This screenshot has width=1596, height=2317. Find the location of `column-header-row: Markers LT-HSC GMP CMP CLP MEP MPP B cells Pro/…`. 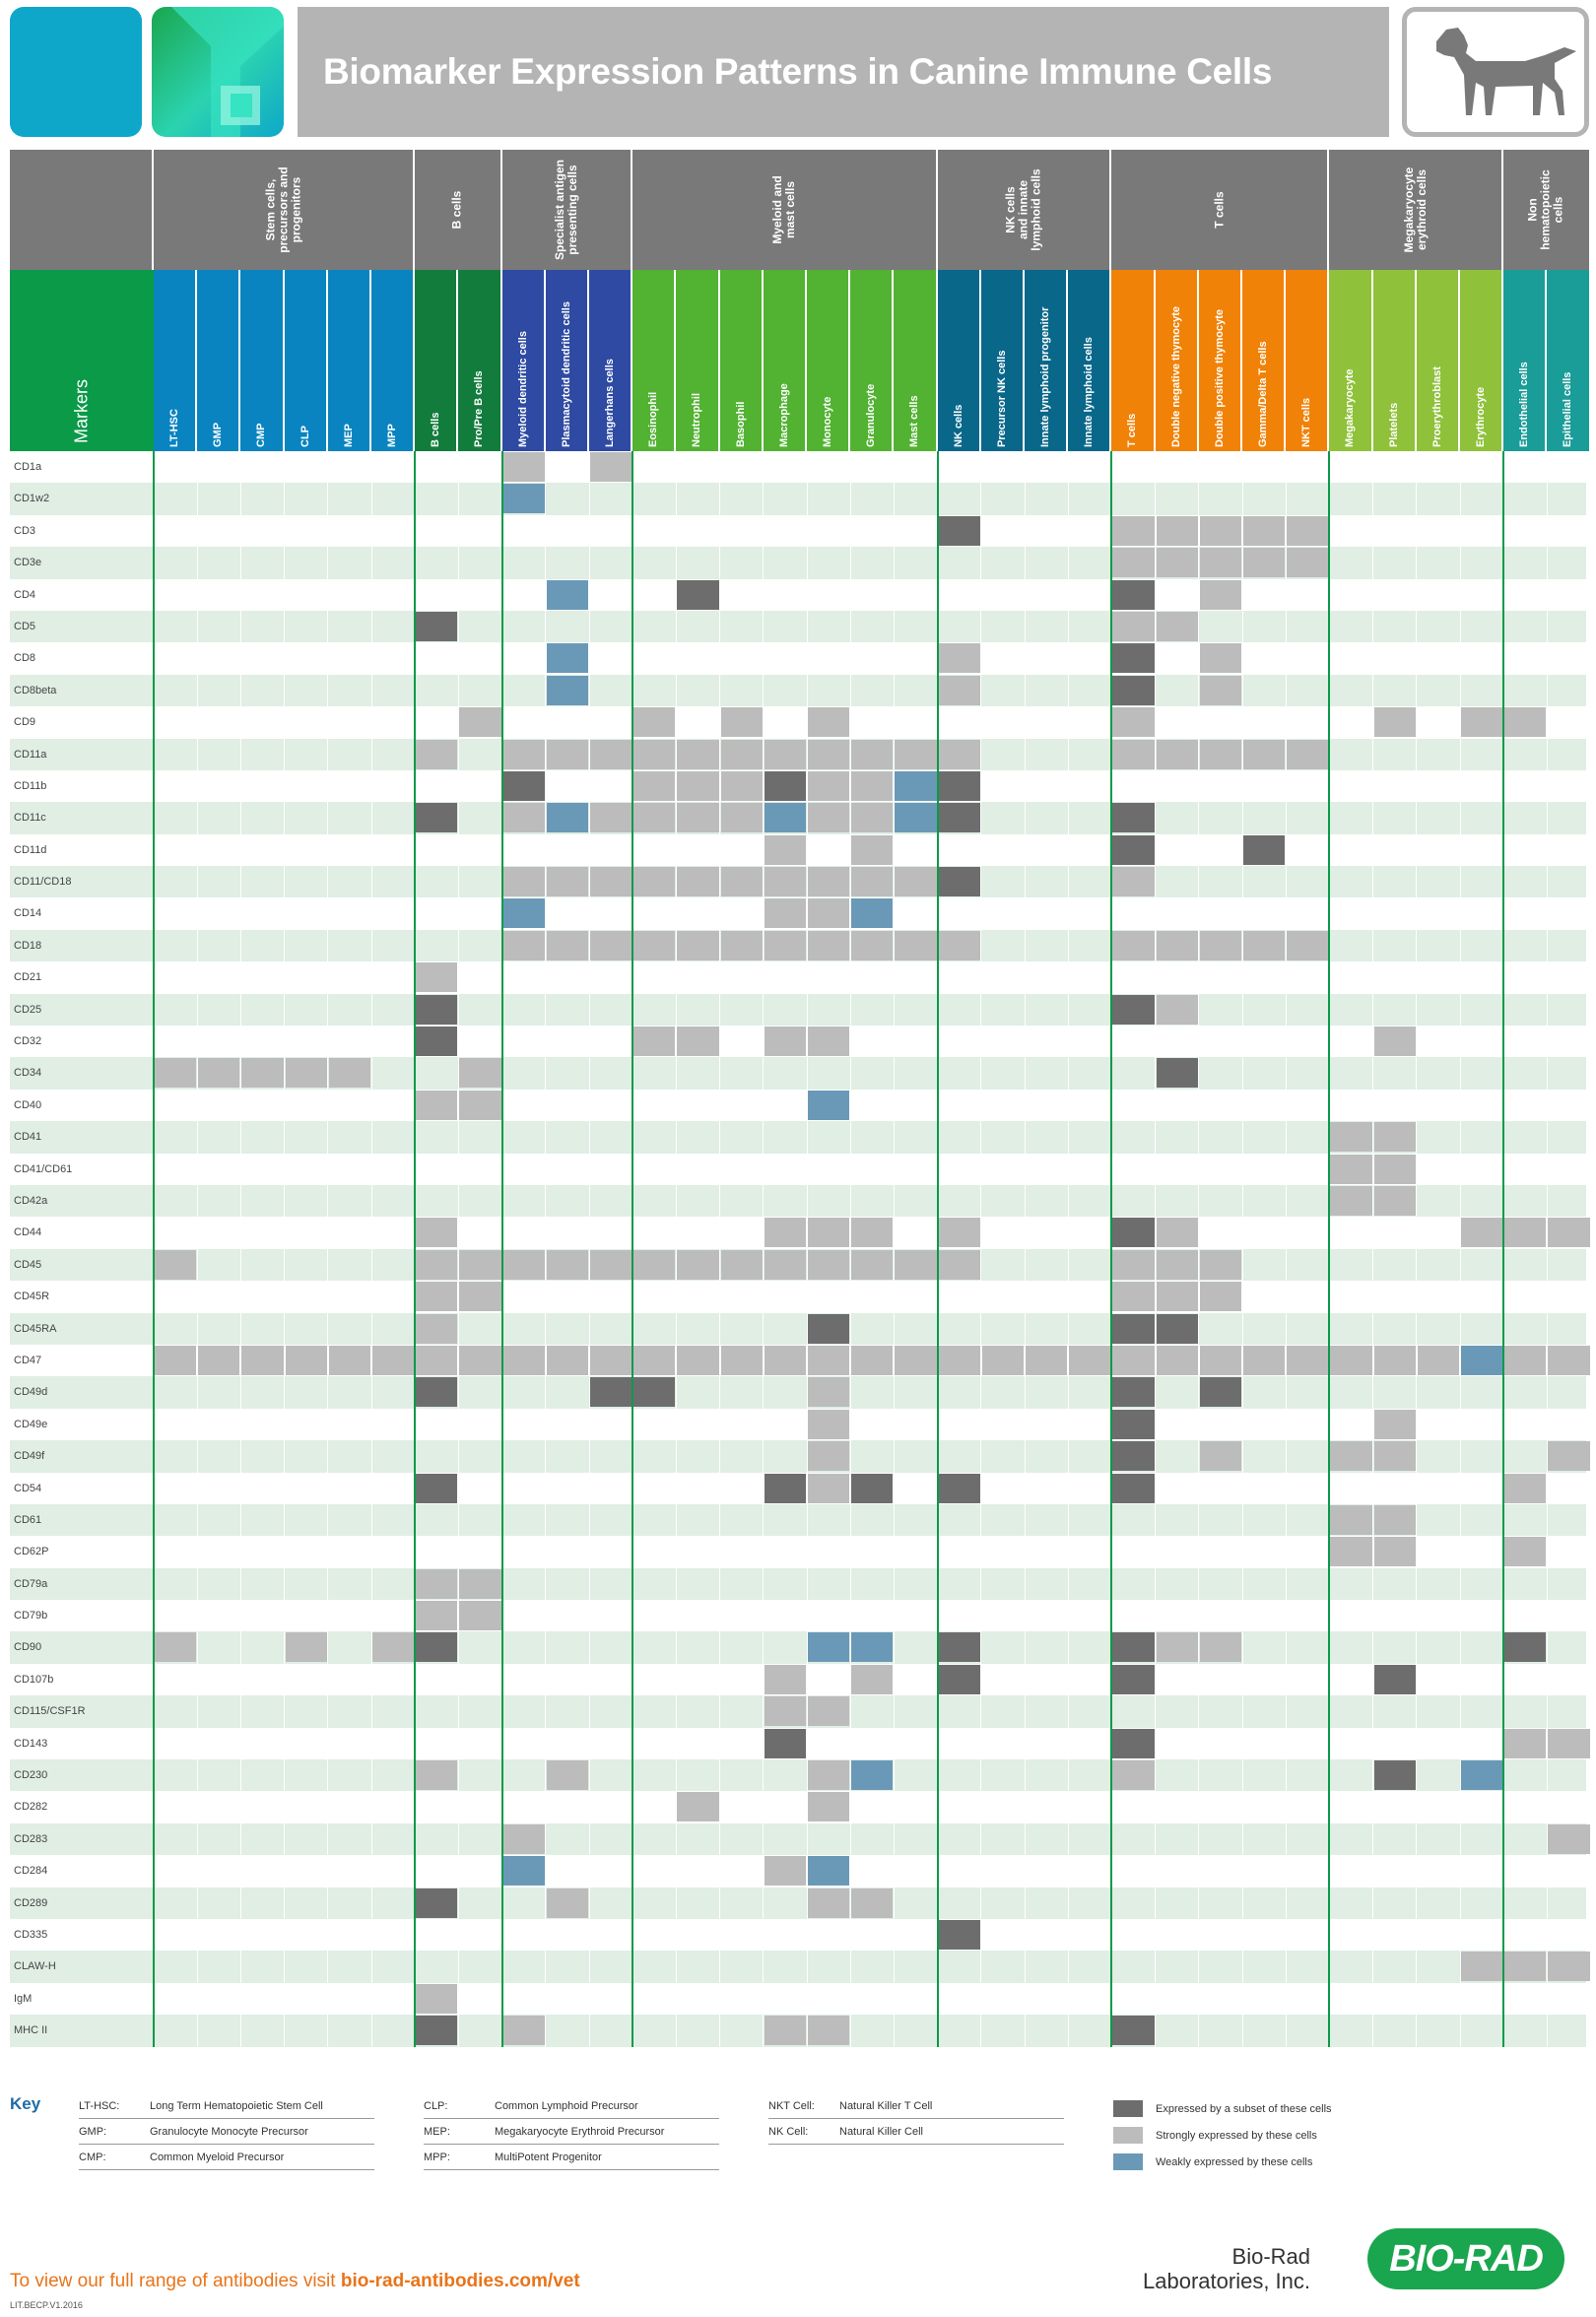

column-header-row: Markers LT-HSC GMP CMP CLP MEP MPP B cells Pro/… is located at coordinates (801, 360).